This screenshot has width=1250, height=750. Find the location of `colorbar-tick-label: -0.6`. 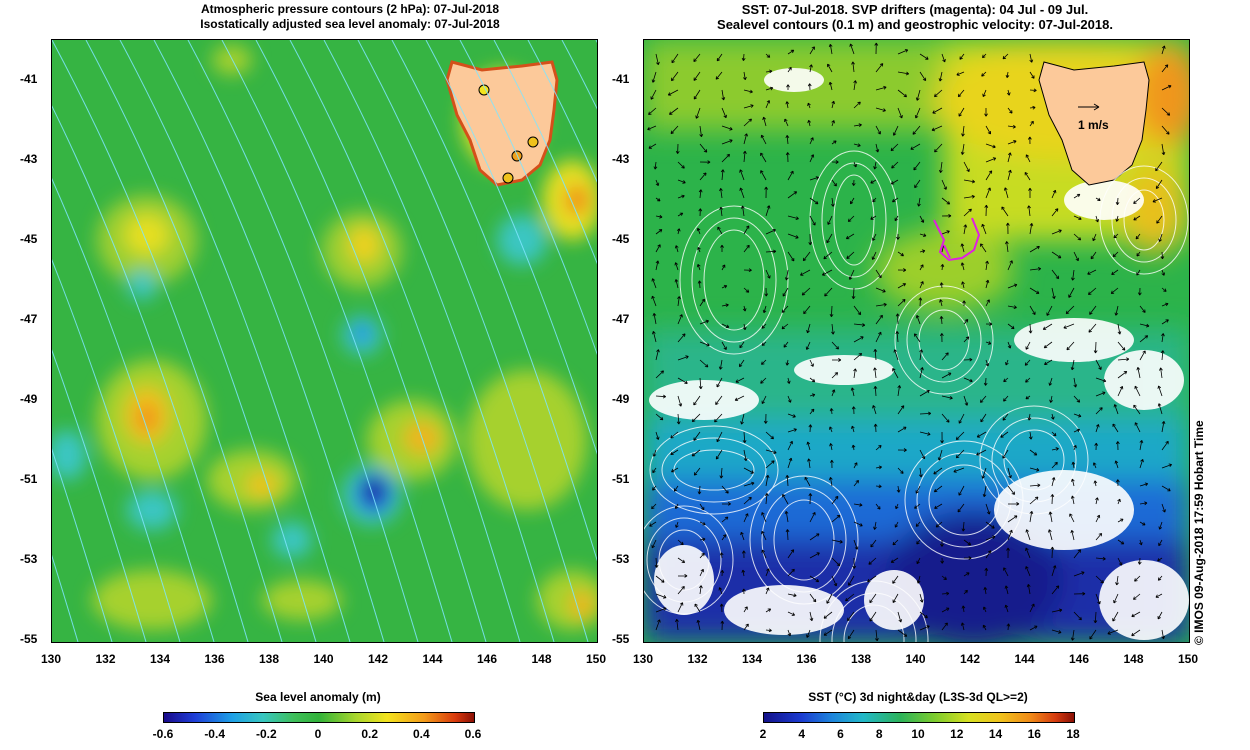

colorbar-tick-label: -0.6 is located at coordinates (163, 734).